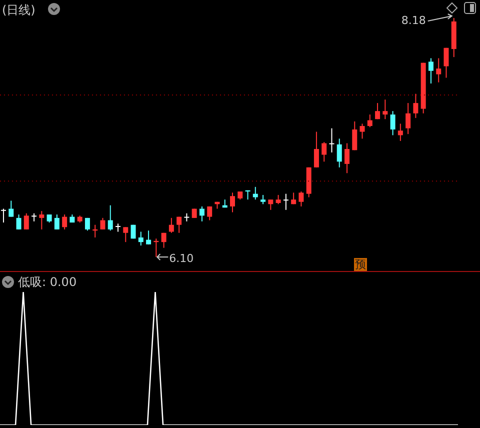  Describe the element at coordinates (181, 258) in the screenshot. I see `annotation: 6.10` at that location.